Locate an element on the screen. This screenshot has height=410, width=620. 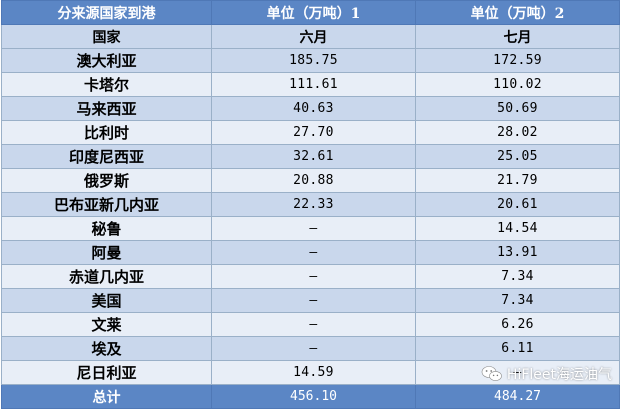
country-cell: 比利时 is located at coordinates (106, 132).